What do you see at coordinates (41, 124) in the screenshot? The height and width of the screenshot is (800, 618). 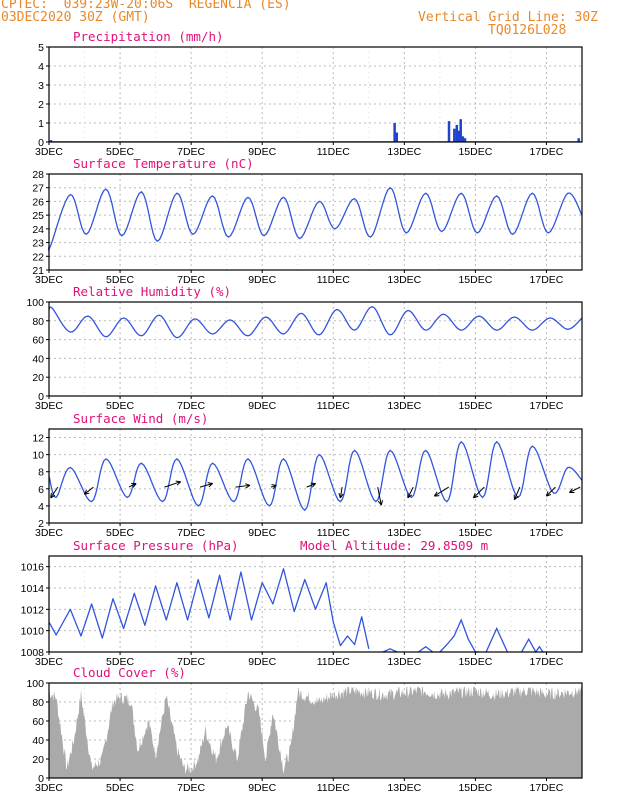 I see `y-tick-label: 1` at bounding box center [41, 124].